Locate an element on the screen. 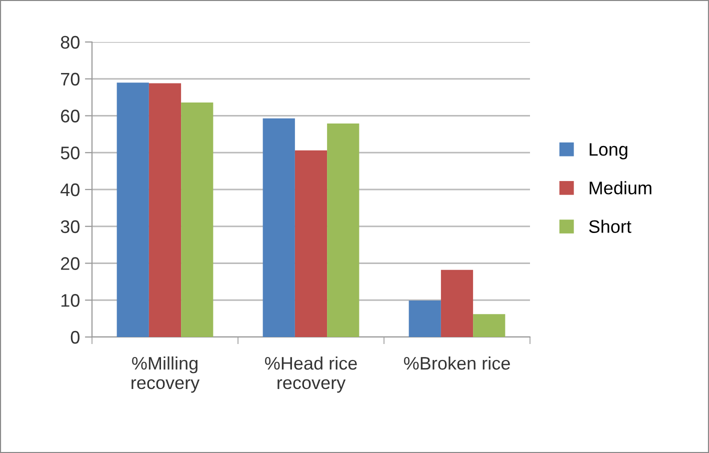  y-tick-label: 40 is located at coordinates (70, 189).